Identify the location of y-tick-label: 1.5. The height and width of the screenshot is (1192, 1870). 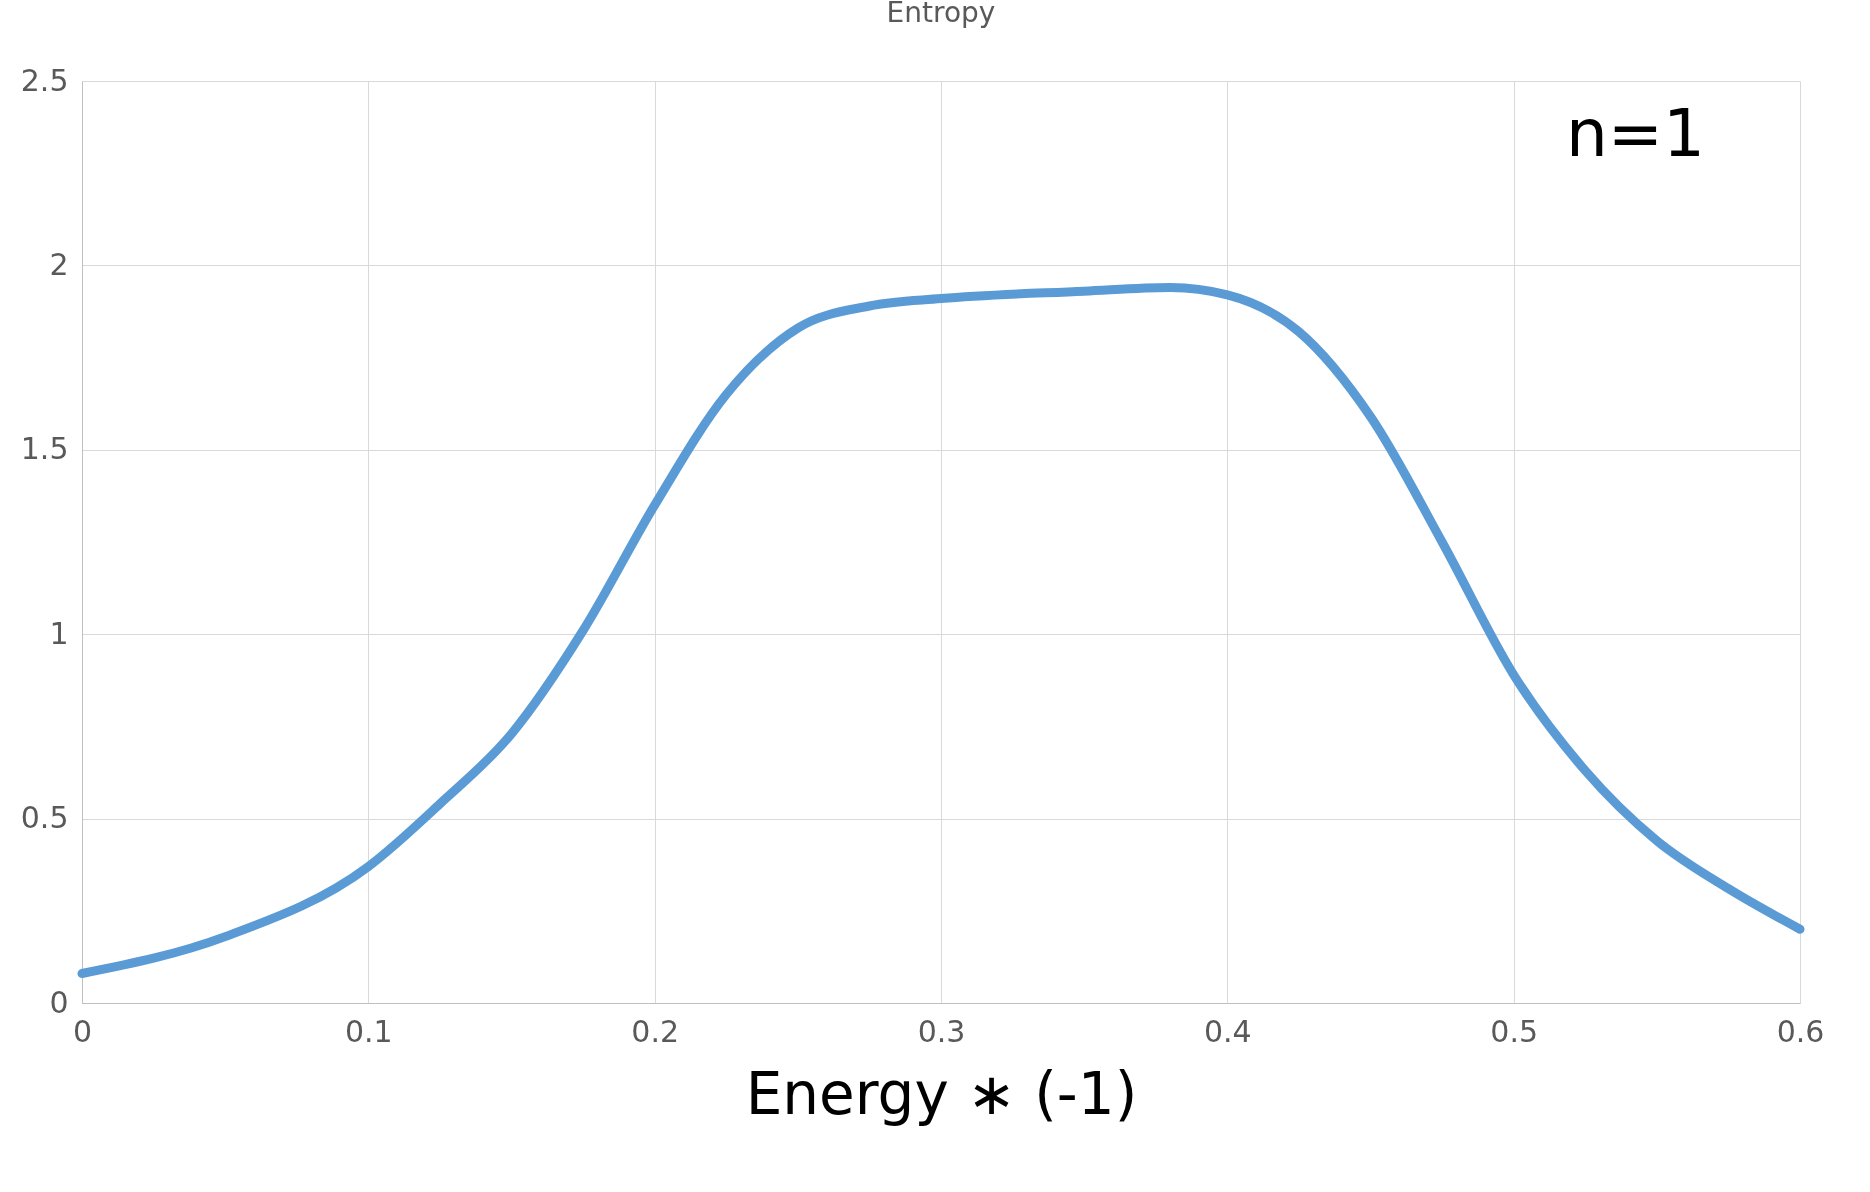
(44, 449).